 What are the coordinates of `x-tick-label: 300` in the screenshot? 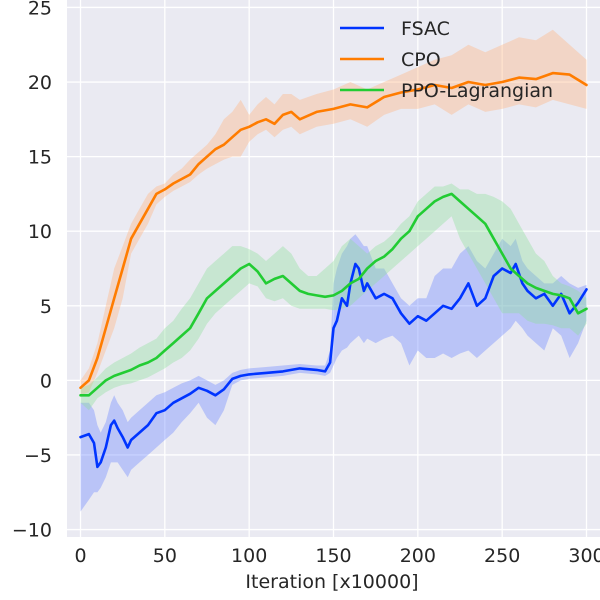 It's located at (584, 556).